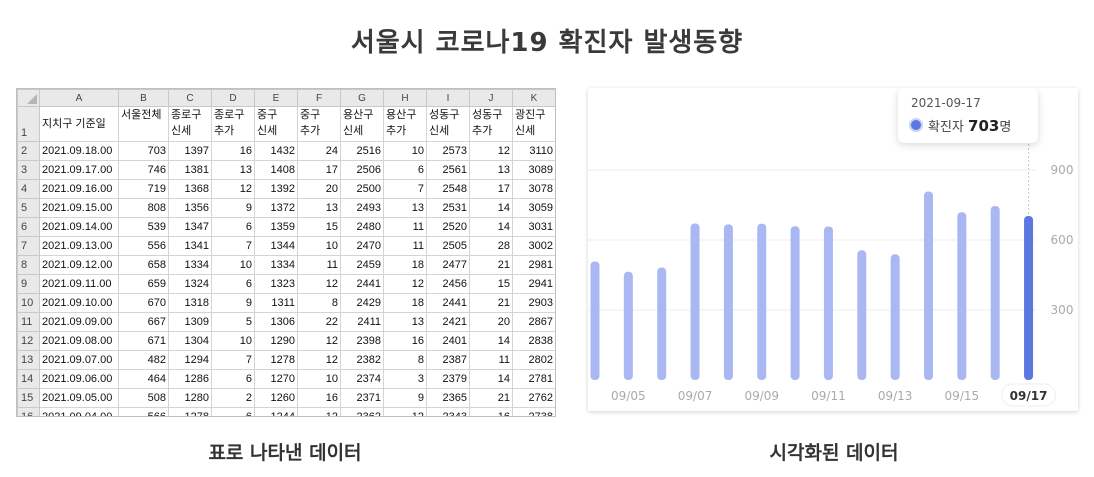  What do you see at coordinates (28, 124) in the screenshot?
I see `row-number: 1` at bounding box center [28, 124].